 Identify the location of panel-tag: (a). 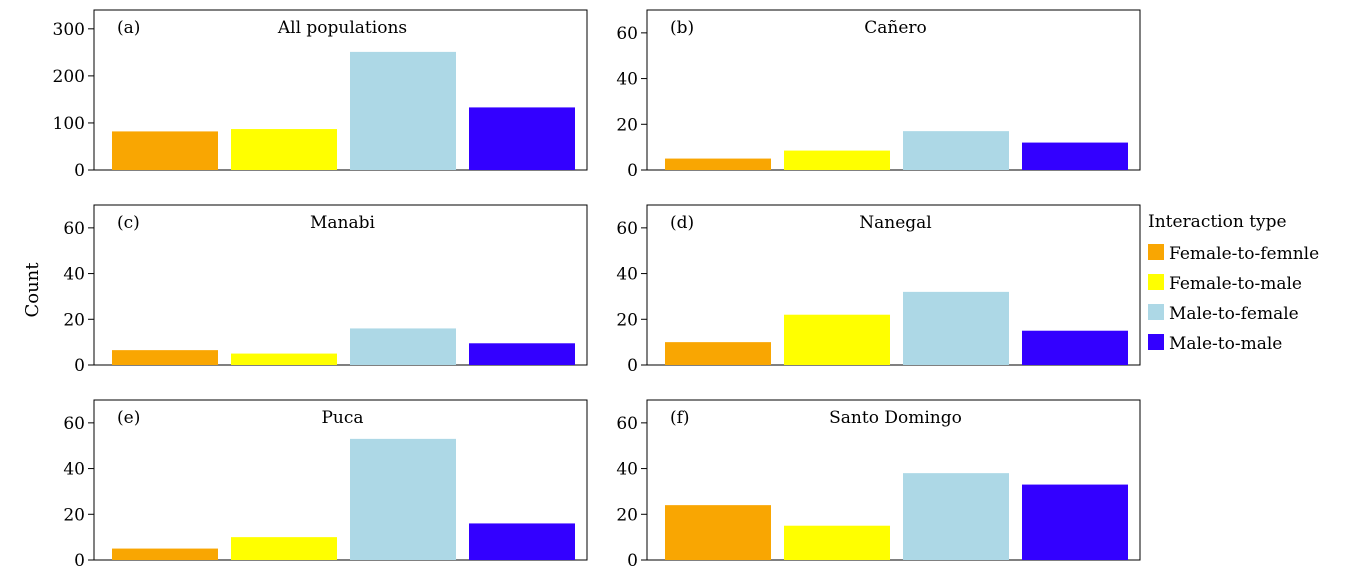
(128, 28).